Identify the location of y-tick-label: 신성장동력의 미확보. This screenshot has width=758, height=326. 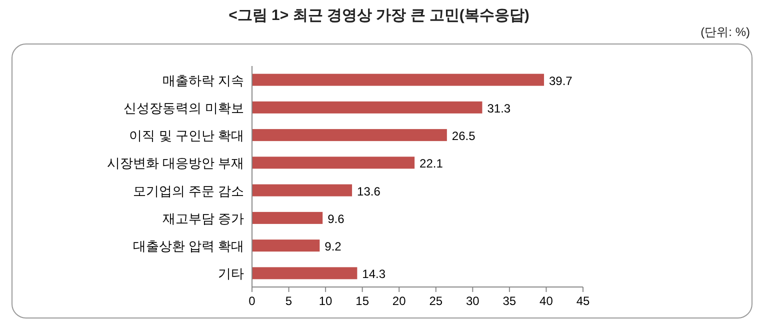
(183, 108).